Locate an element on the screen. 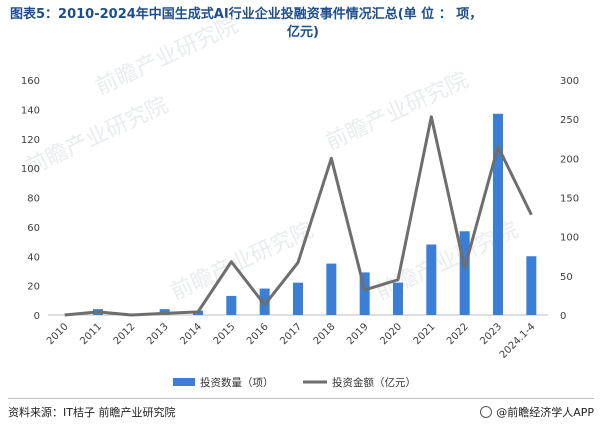 The width and height of the screenshot is (602, 432). x-tick-label: 2024.1-4 is located at coordinates (518, 341).